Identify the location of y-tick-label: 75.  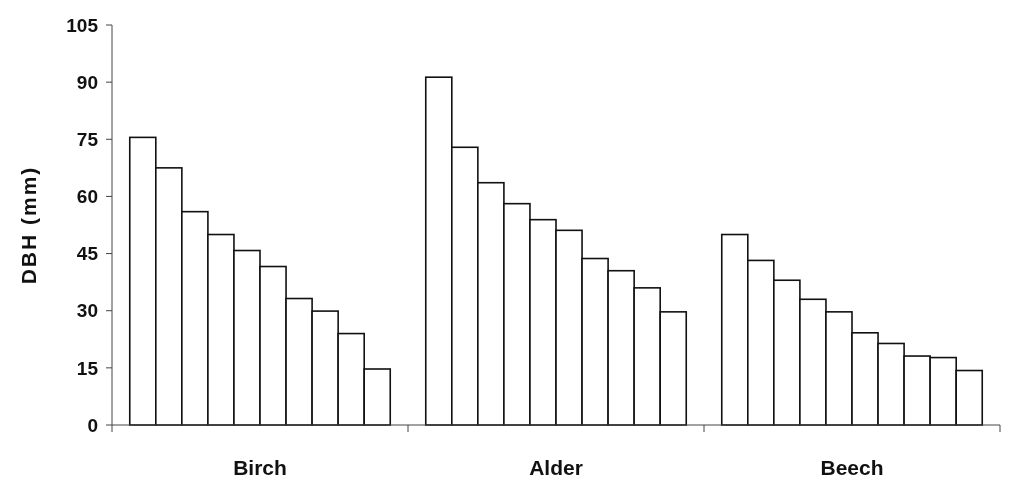
(87, 139).